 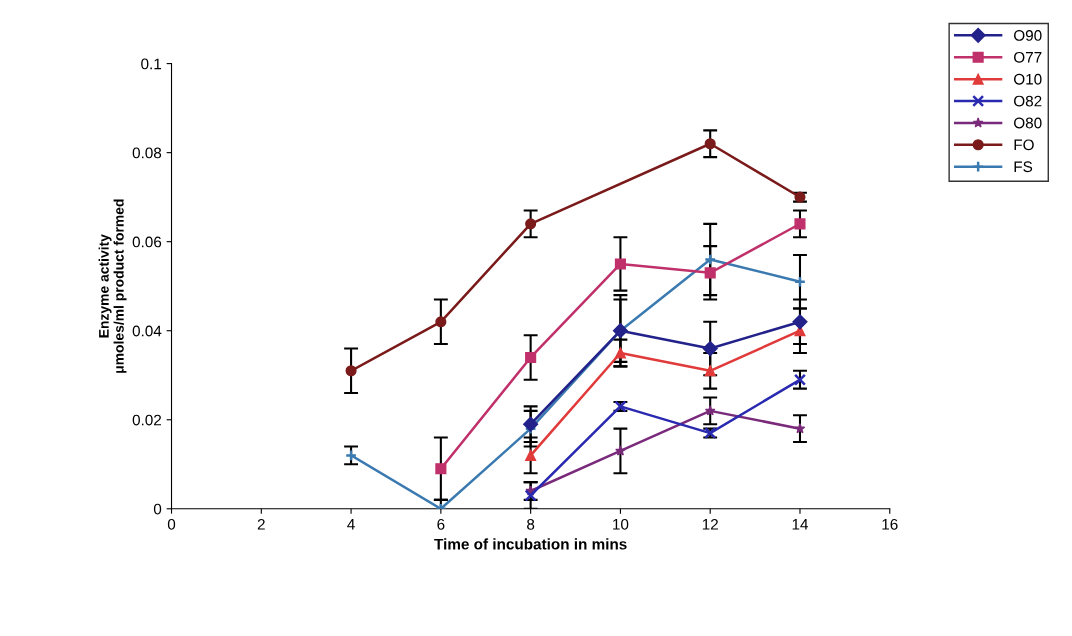 What do you see at coordinates (531, 524) in the screenshot?
I see `x-tick-label: 8` at bounding box center [531, 524].